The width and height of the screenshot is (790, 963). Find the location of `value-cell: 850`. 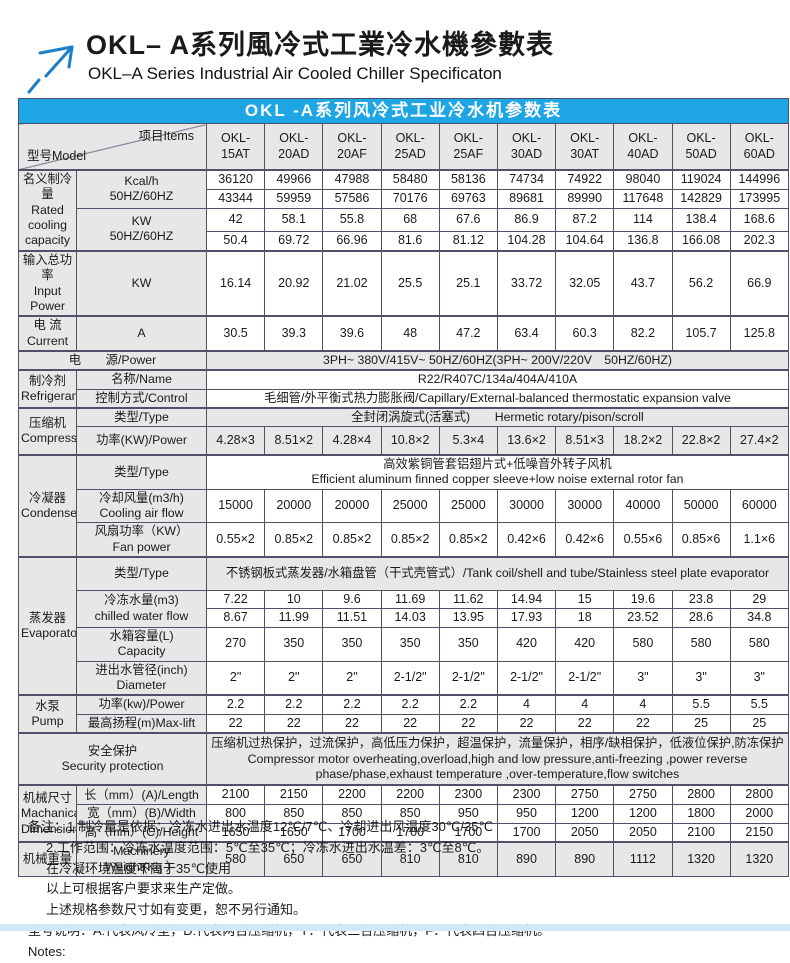

value-cell: 850 is located at coordinates (294, 814).